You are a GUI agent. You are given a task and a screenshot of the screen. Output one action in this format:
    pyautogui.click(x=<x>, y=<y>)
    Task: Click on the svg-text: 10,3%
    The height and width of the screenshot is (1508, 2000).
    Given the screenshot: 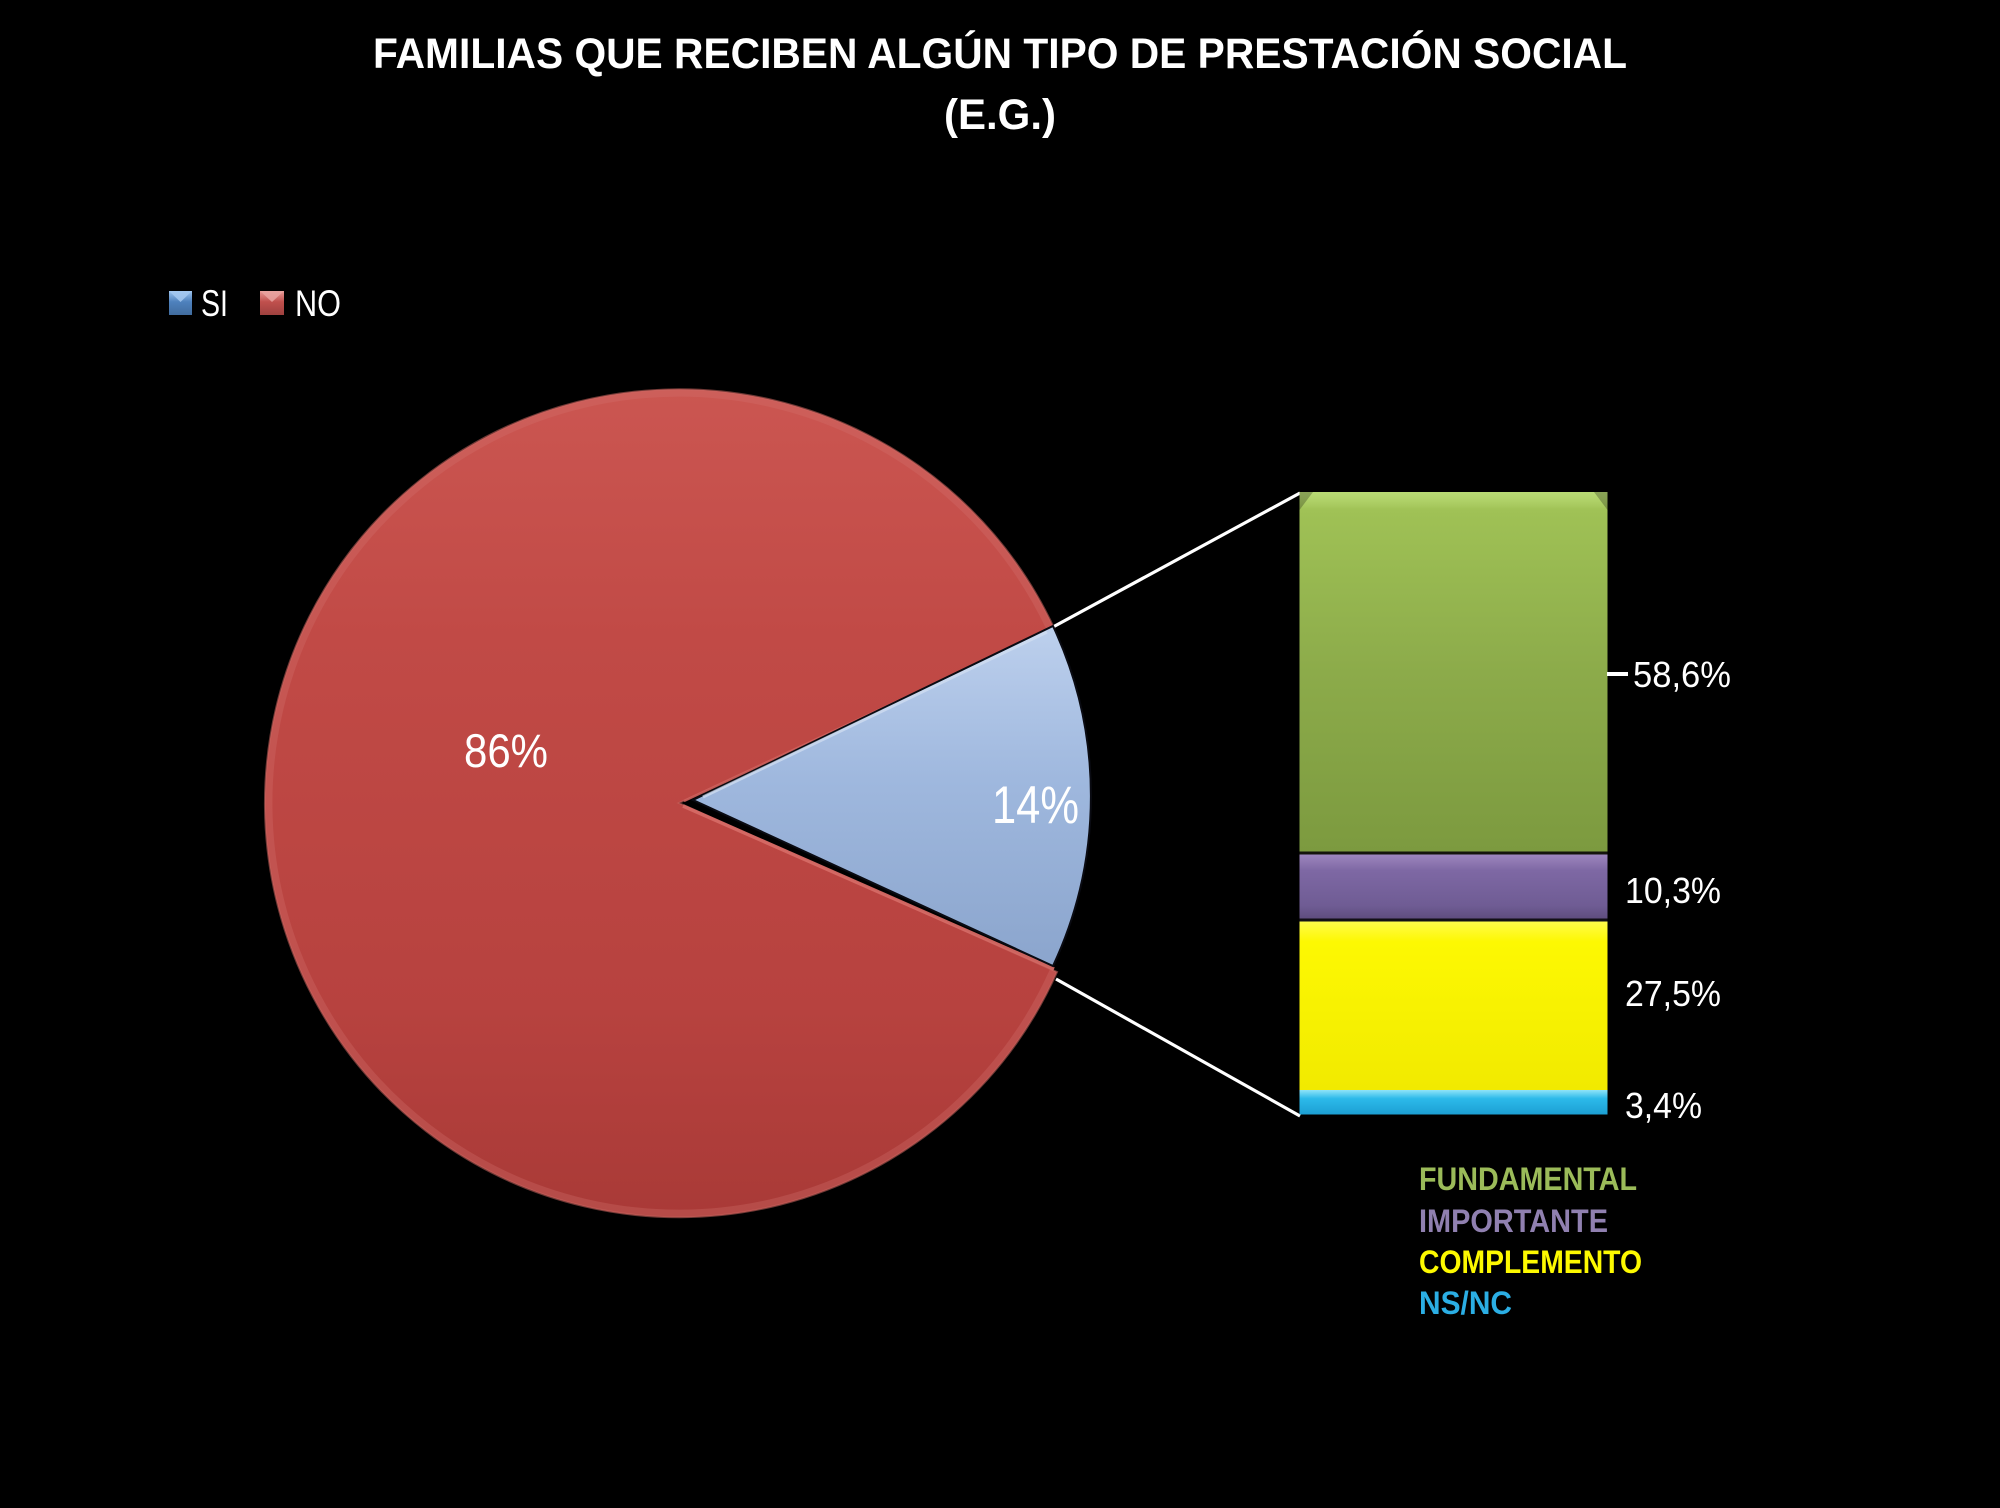 What is the action you would take?
    pyautogui.click(x=1673, y=890)
    